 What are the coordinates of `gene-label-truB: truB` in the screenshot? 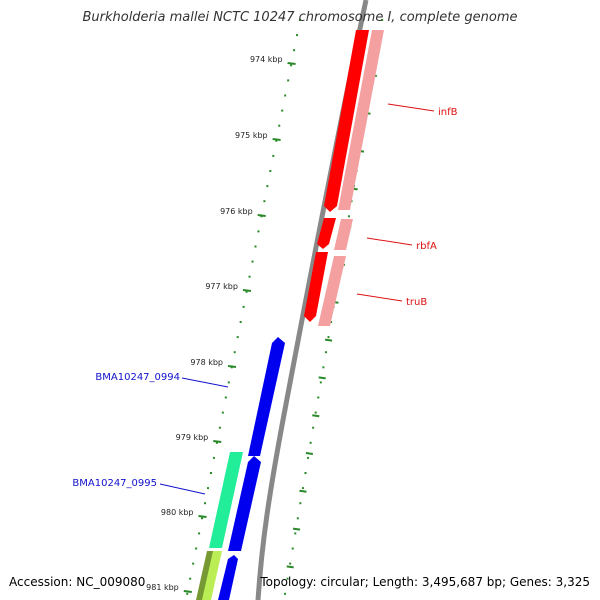 It's located at (416, 302).